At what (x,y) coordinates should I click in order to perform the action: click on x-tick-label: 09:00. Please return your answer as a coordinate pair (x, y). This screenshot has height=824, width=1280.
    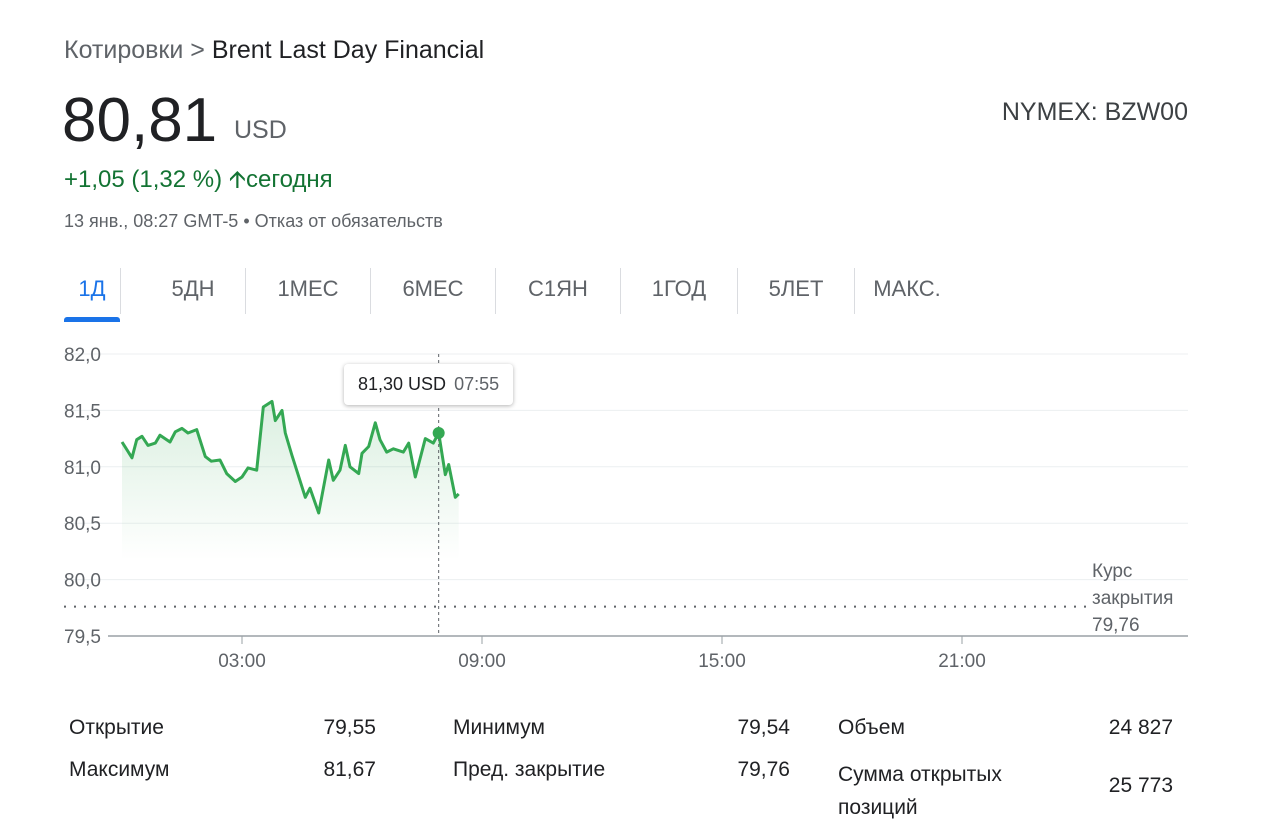
    Looking at the image, I should click on (482, 661).